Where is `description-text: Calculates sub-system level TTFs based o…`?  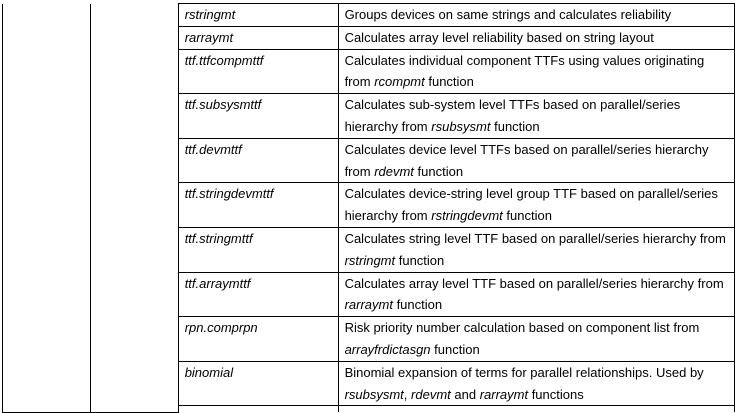
description-text: Calculates sub-system level TTFs based o… is located at coordinates (512, 115).